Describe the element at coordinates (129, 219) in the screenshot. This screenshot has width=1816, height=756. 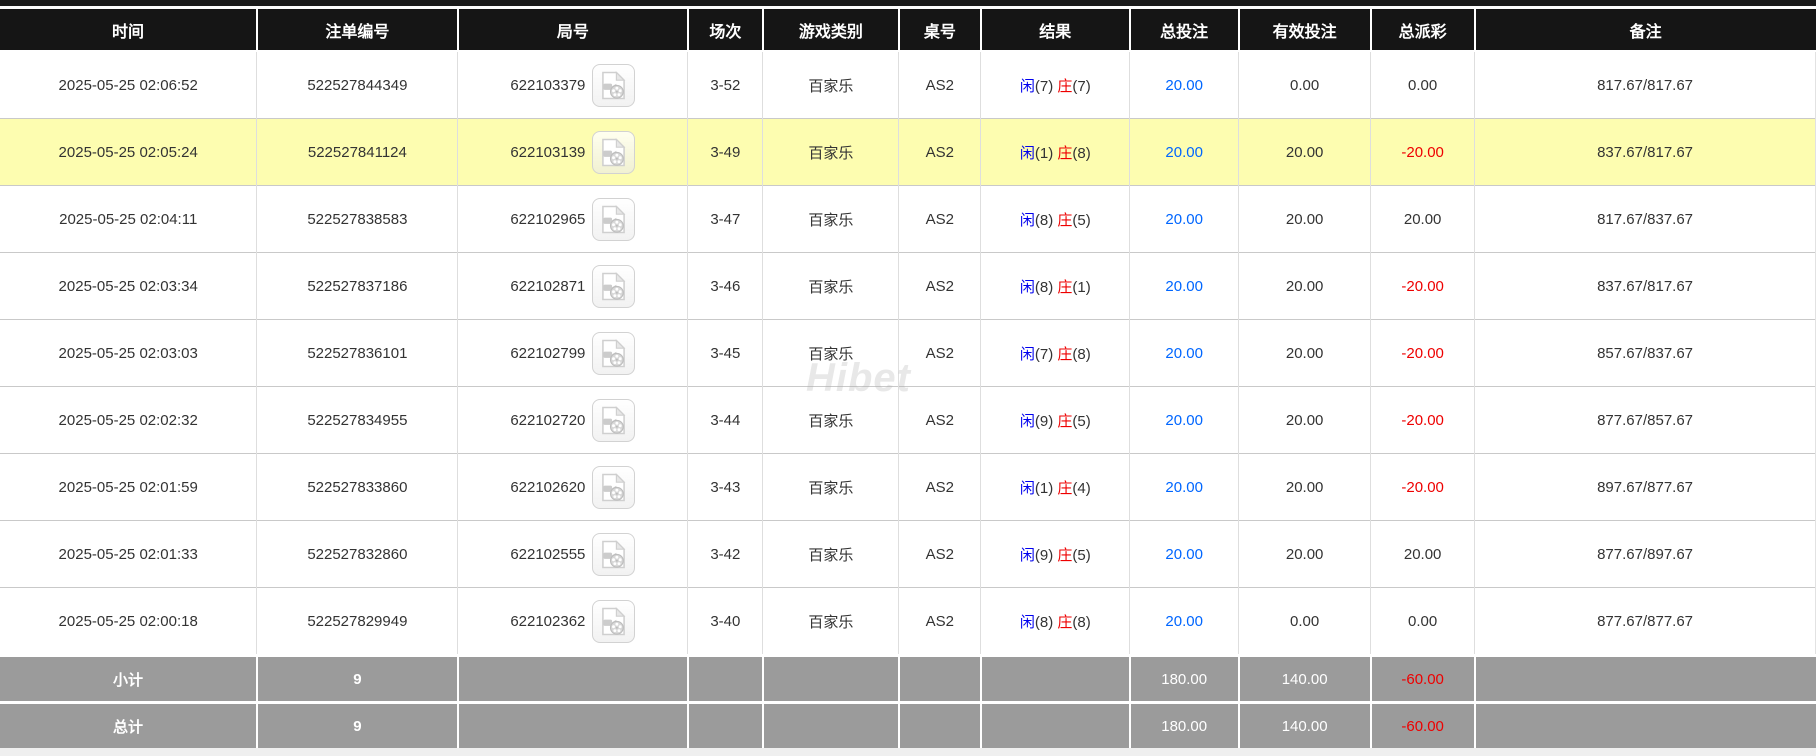
I see `cell-time: 2025-05-25 02:04:11` at that location.